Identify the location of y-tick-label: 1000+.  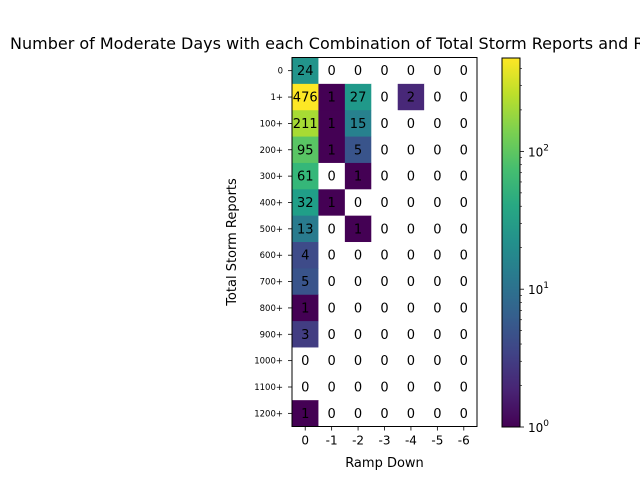
(268, 362).